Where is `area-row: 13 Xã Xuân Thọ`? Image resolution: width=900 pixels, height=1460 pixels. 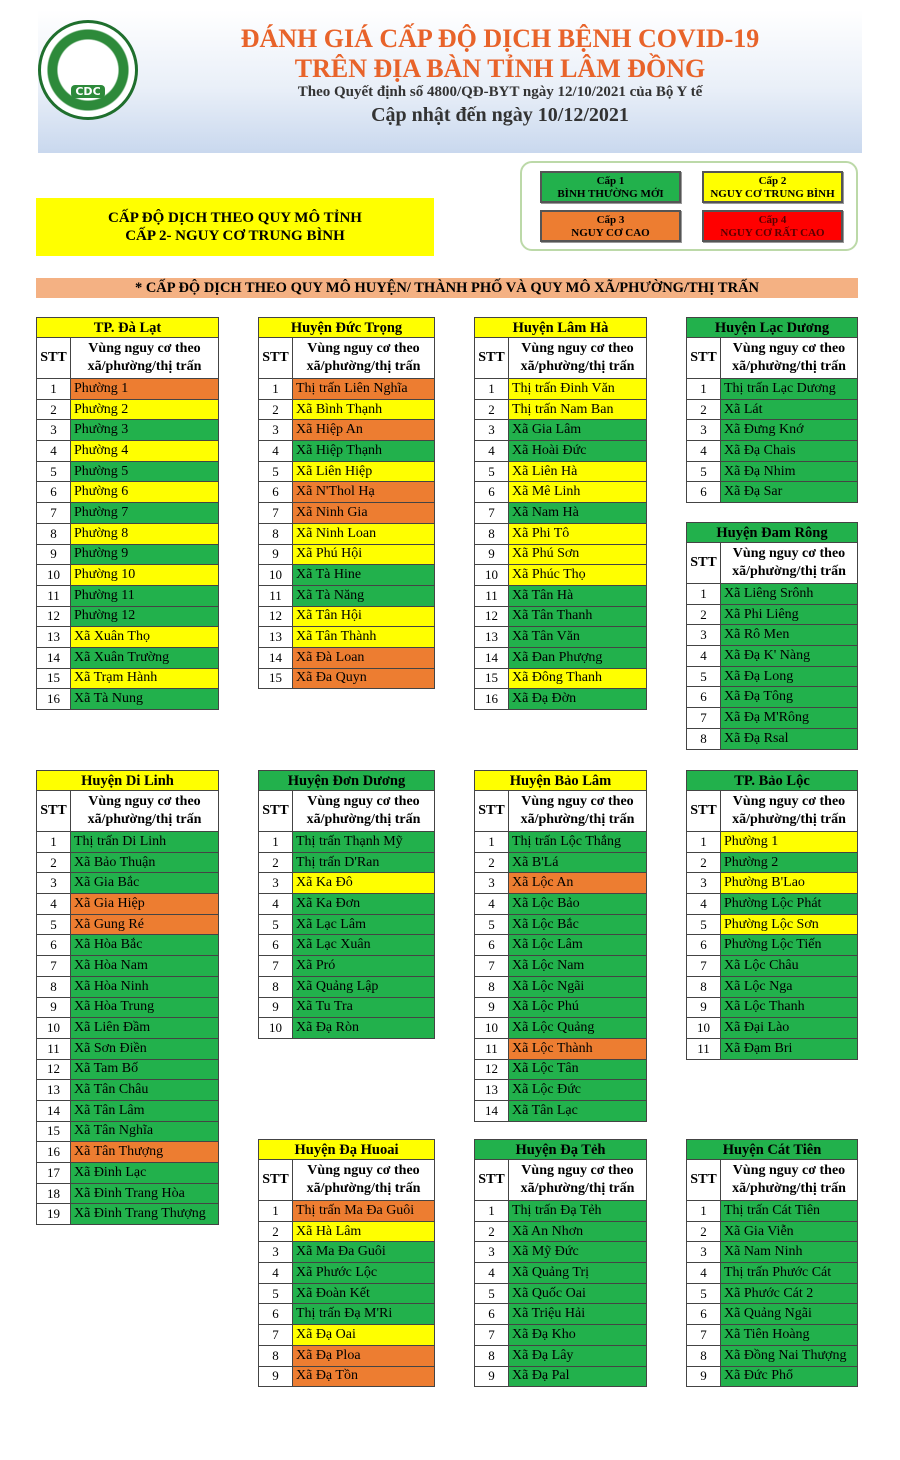
area-row: 13 Xã Xuân Thọ is located at coordinates (127, 637).